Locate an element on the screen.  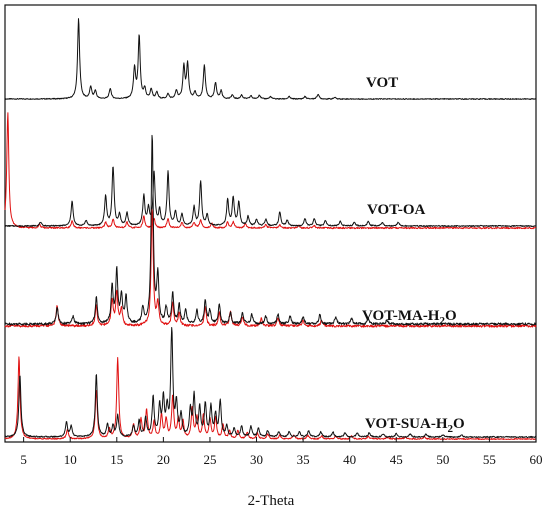
x-tick-label: 60 is located at coordinates (536, 459).